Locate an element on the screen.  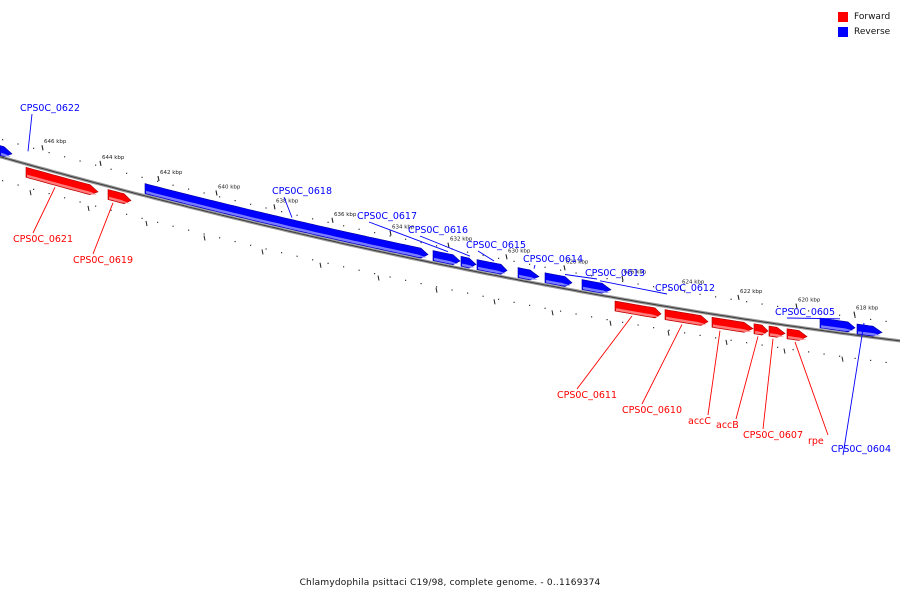
gene-label: rpe is located at coordinates (816, 441).